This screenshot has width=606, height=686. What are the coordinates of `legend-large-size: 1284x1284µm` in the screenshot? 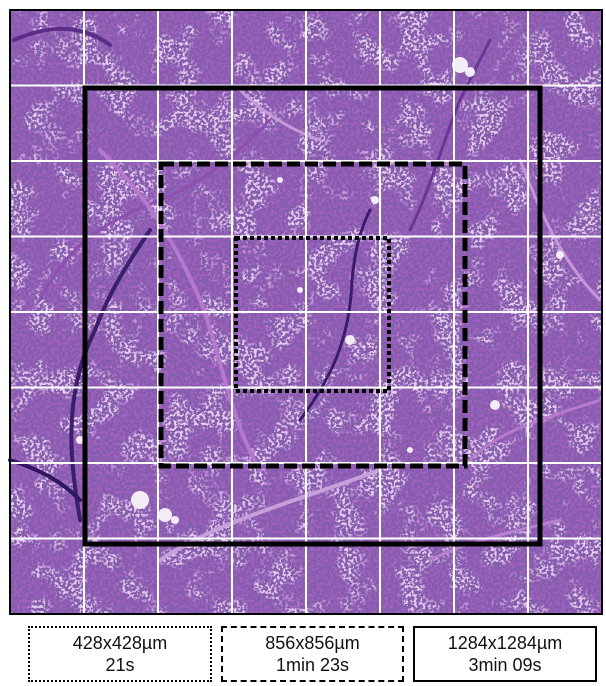 It's located at (505, 643).